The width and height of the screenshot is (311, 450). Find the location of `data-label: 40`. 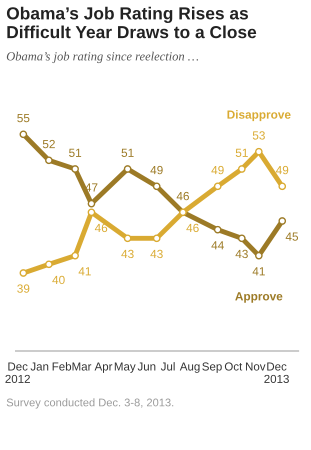

data-label: 40 is located at coordinates (58, 280).